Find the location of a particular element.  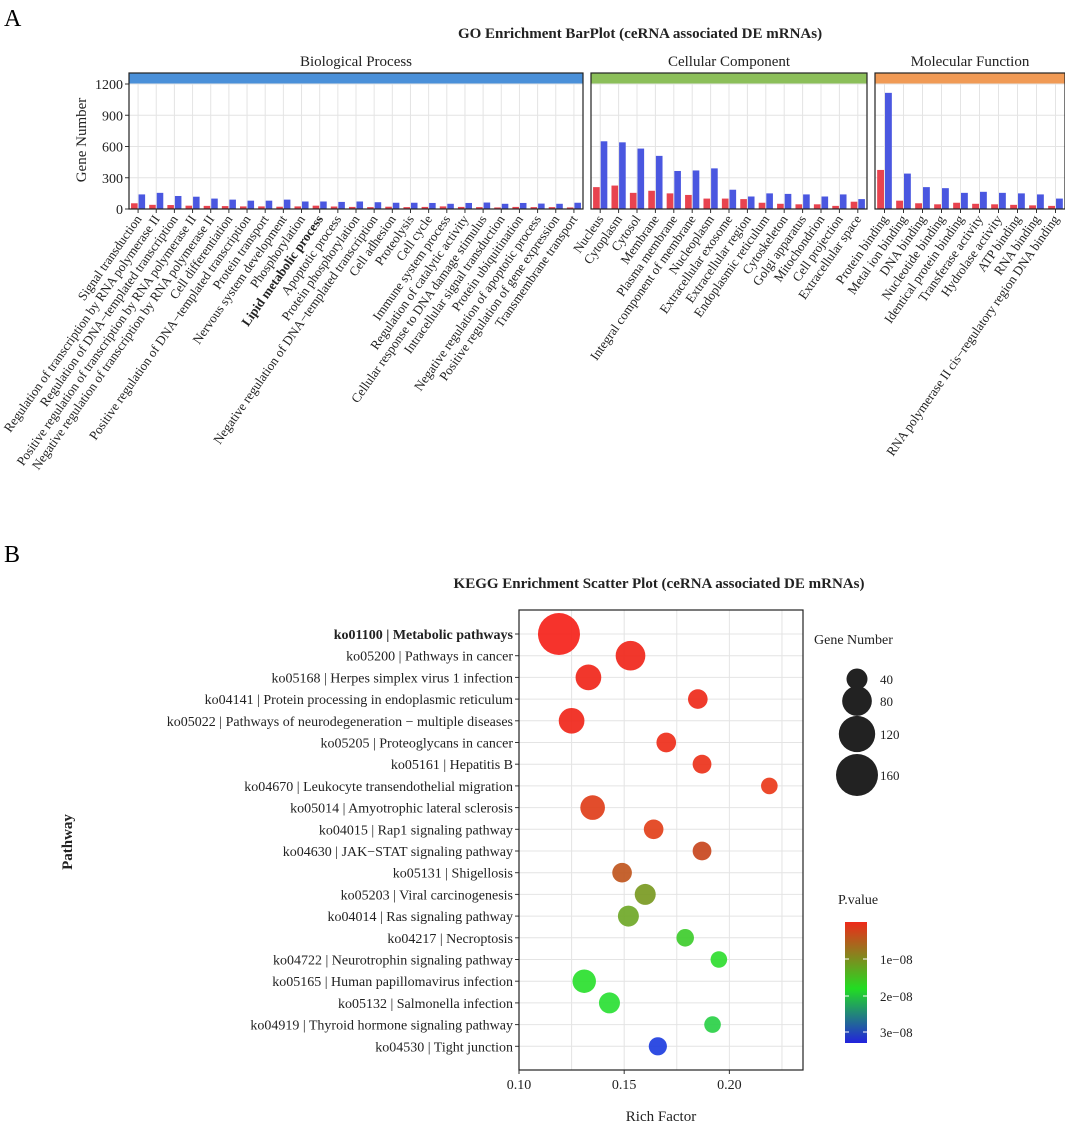

panel-a-letter: A is located at coordinates (13, 19).